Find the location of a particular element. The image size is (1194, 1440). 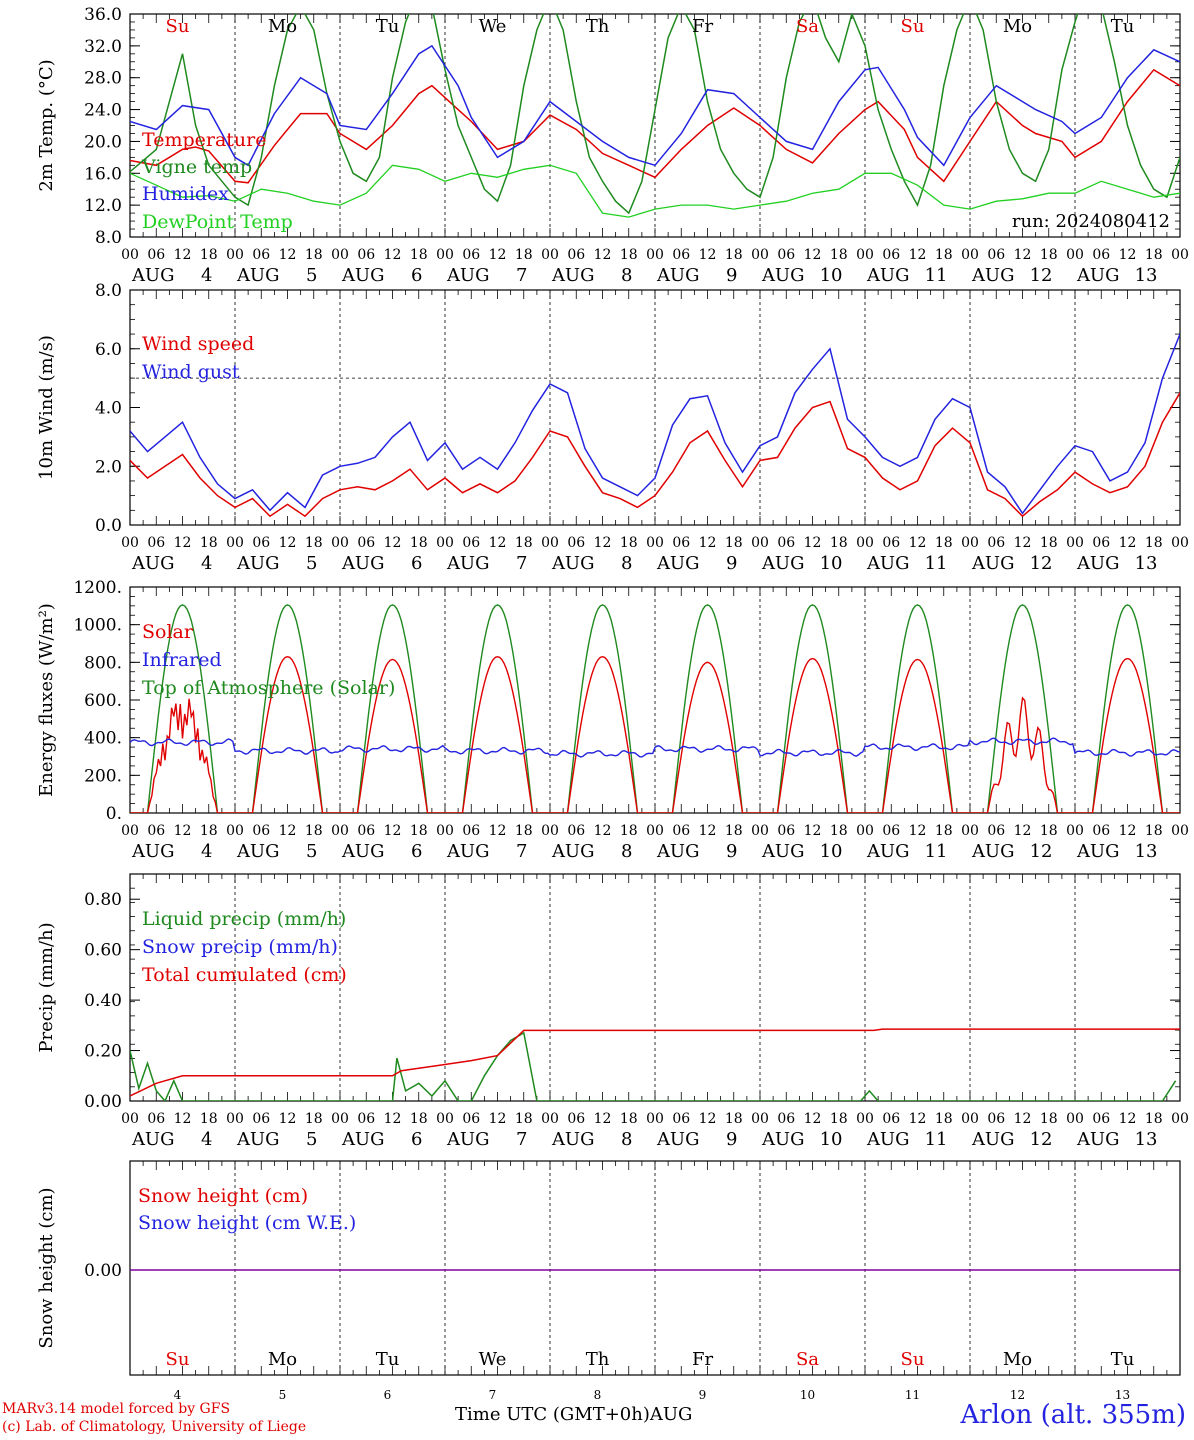

y-axis-label: Energy fluxes (W/m²) is located at coordinates (46, 700).